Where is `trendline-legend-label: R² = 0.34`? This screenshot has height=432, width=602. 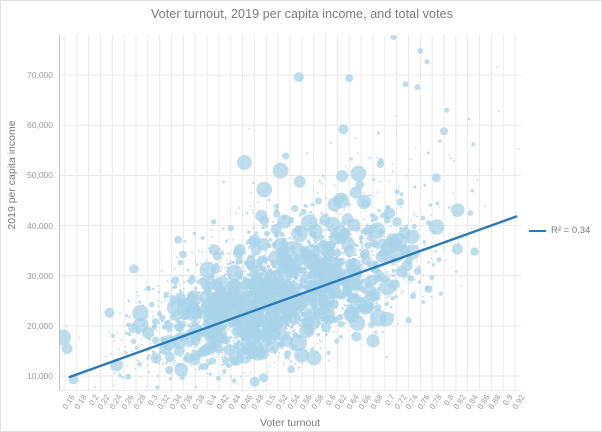 trendline-legend-label: R² = 0.34 is located at coordinates (571, 230).